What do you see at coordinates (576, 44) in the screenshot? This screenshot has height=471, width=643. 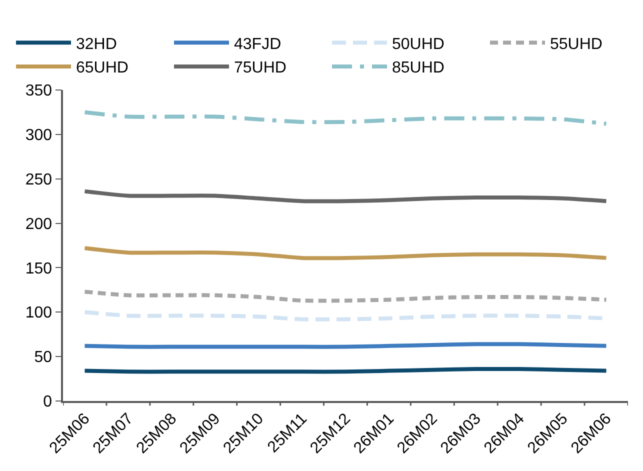 I see `legend-label: 55UHD` at bounding box center [576, 44].